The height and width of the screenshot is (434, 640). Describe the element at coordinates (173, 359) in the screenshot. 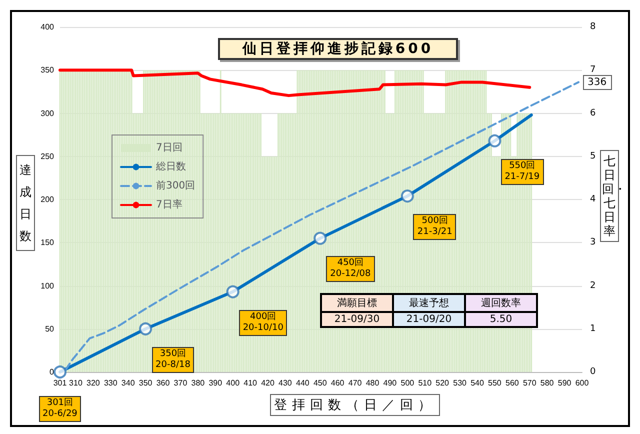

I see `annotation: 350回 20-8/18` at that location.